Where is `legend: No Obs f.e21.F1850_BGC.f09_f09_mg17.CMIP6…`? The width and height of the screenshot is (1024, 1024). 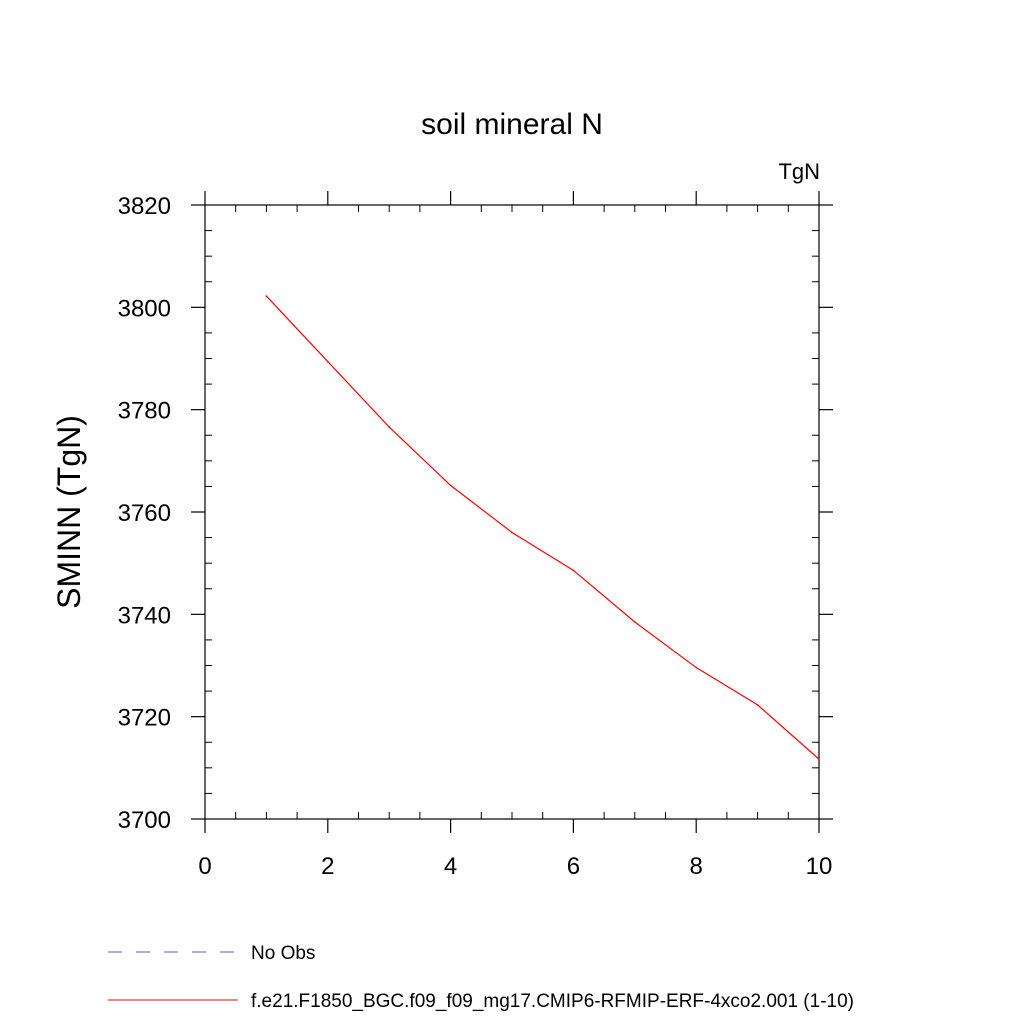 legend: No Obs f.e21.F1850_BGC.f09_f09_mg17.CMIP6… is located at coordinates (481, 977).